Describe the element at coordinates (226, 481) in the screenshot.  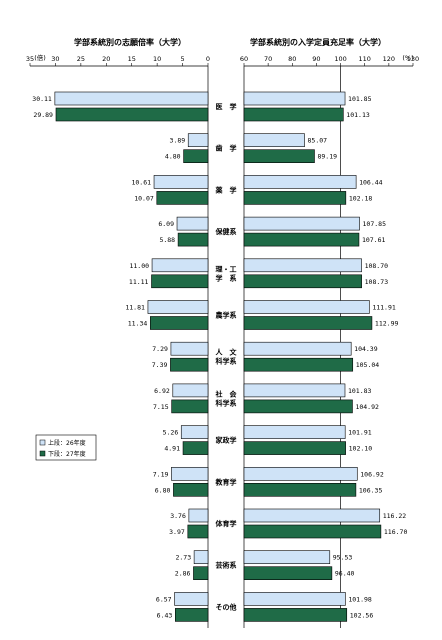
I see `category-label-line: 教育学` at that location.